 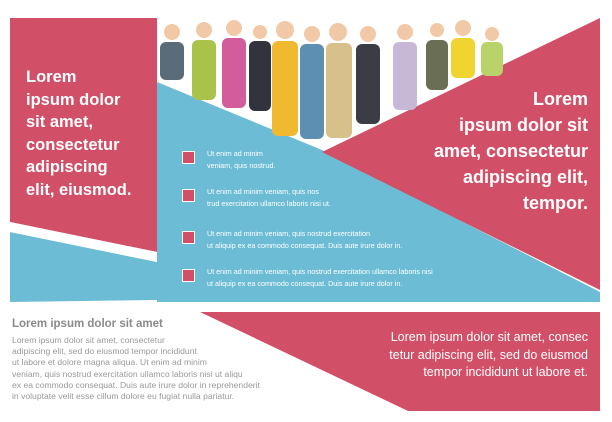 What do you see at coordinates (87, 324) in the screenshot?
I see `bottom-left-title: Lorem ipsum dolor sit amet` at bounding box center [87, 324].